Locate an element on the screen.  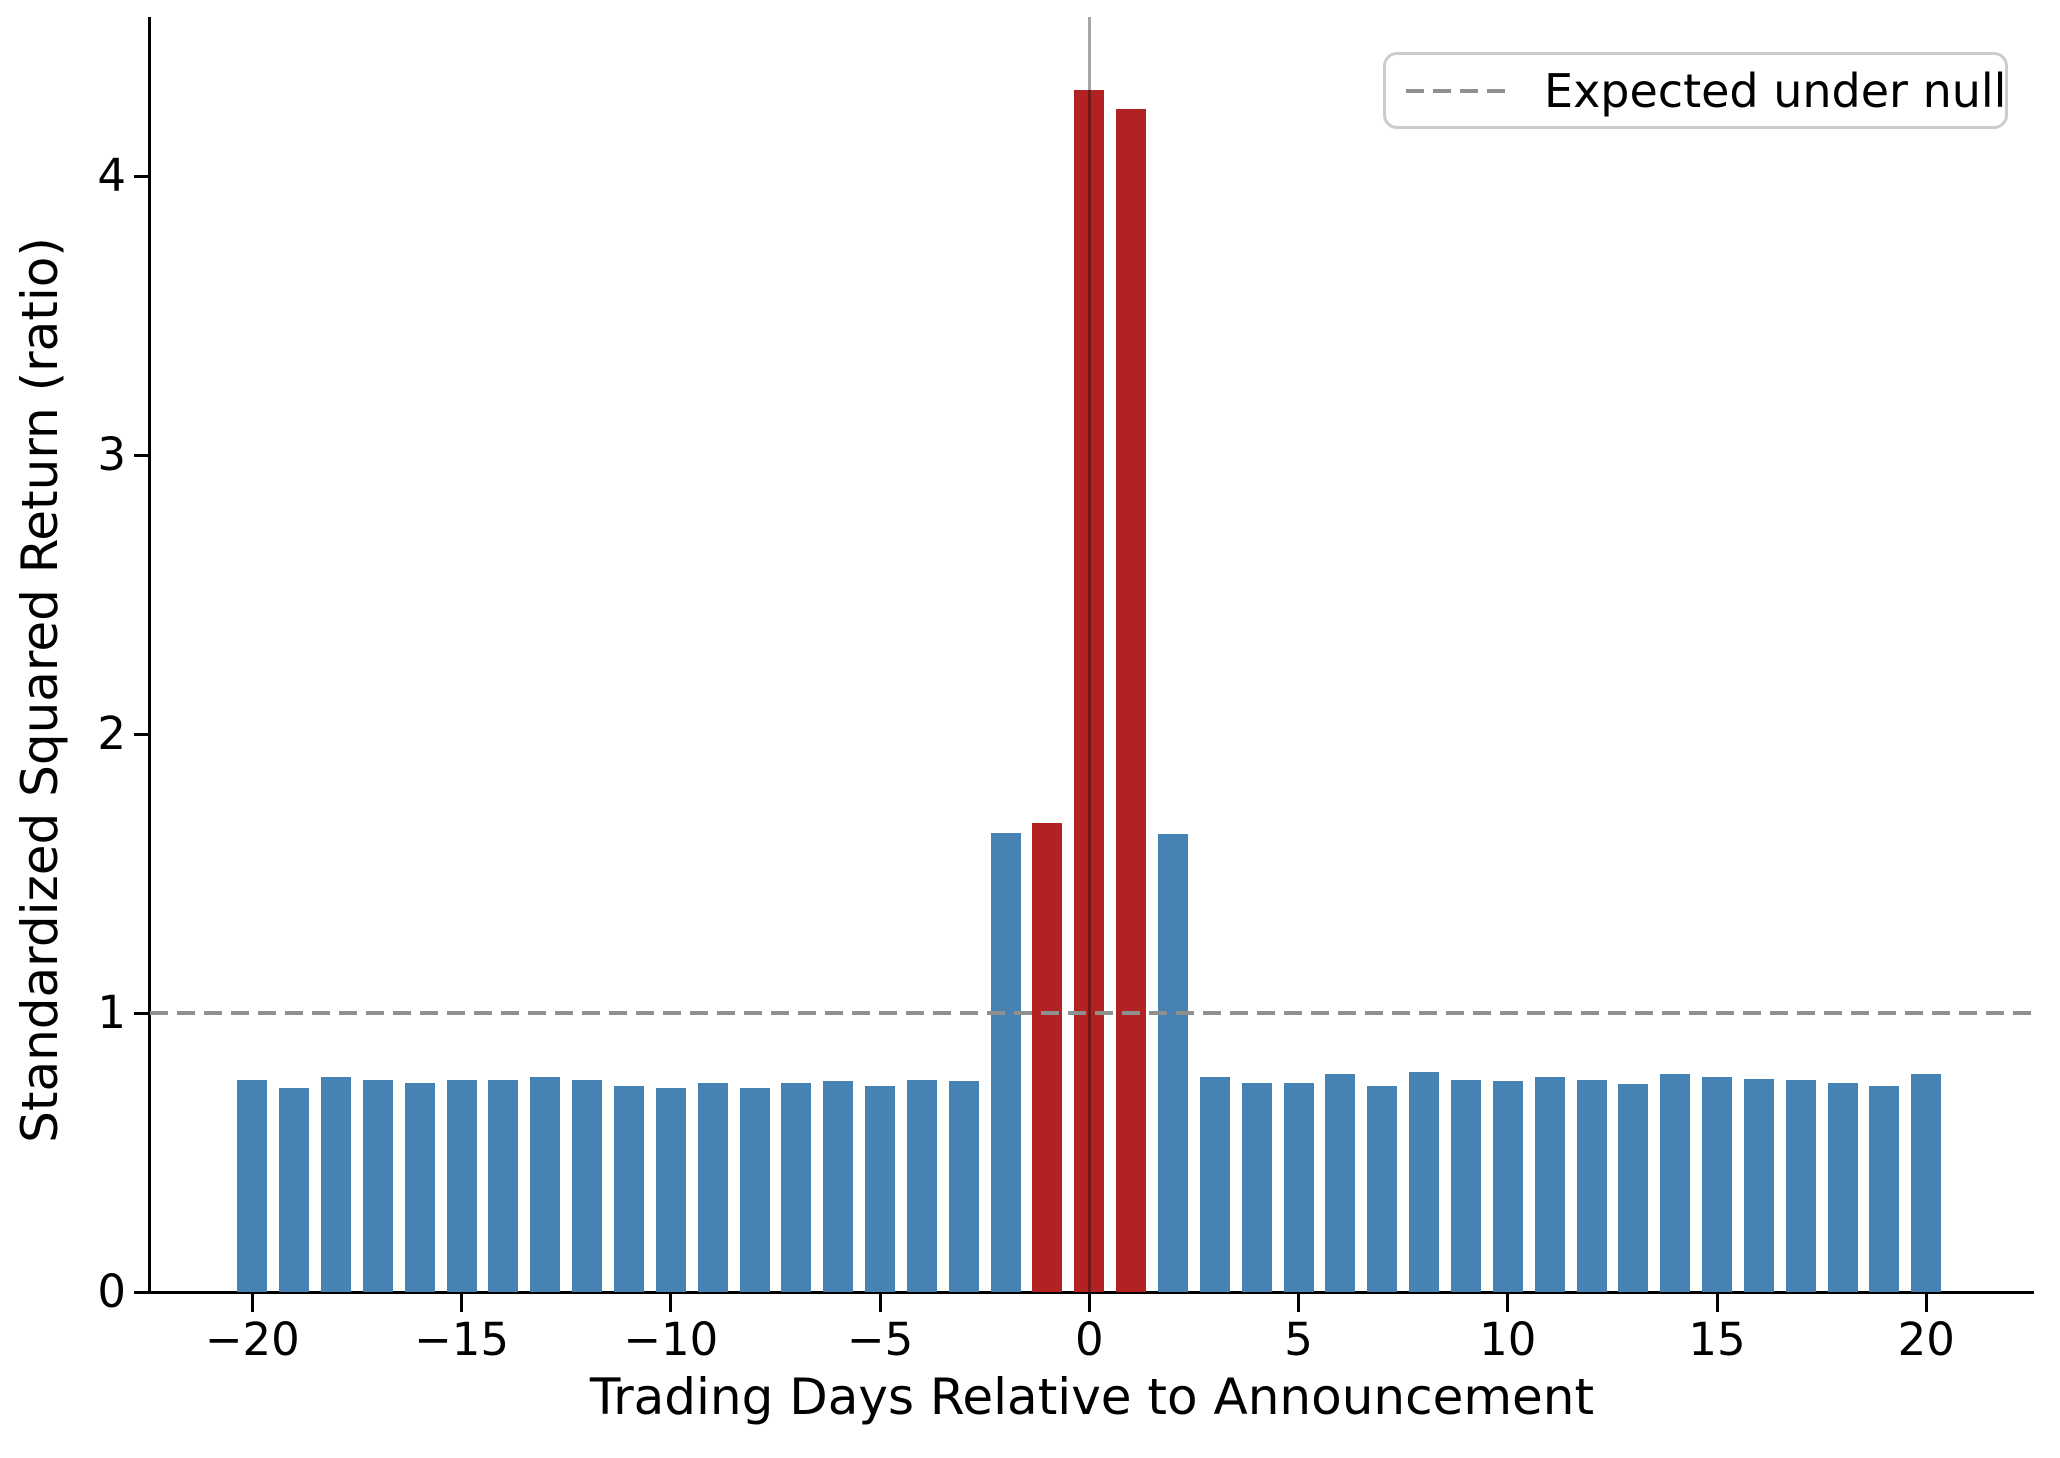
legend-label: Expected under null is located at coordinates (1775, 90).